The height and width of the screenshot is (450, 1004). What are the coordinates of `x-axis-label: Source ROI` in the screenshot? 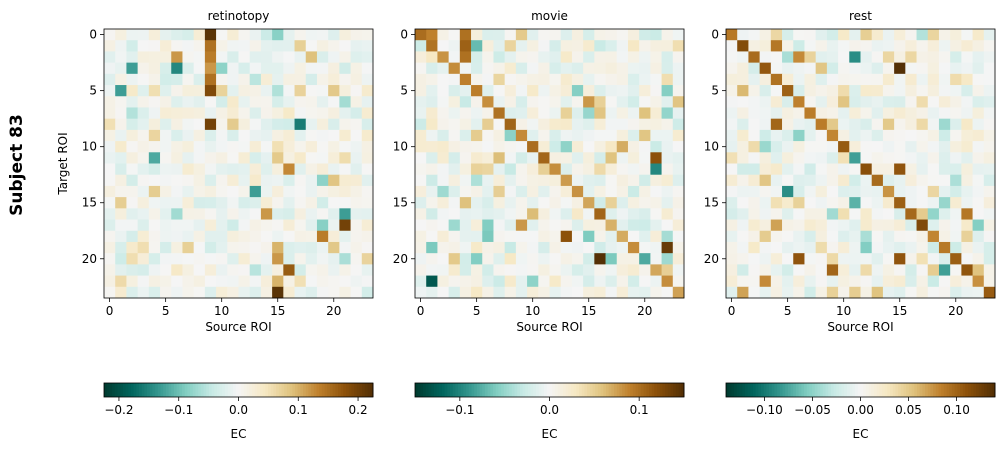 It's located at (860, 327).